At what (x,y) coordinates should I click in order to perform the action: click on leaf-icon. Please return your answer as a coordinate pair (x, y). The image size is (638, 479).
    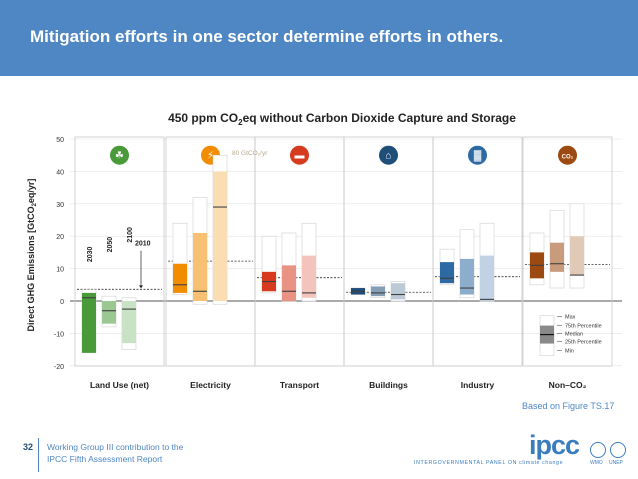
    Looking at the image, I should click on (119, 155).